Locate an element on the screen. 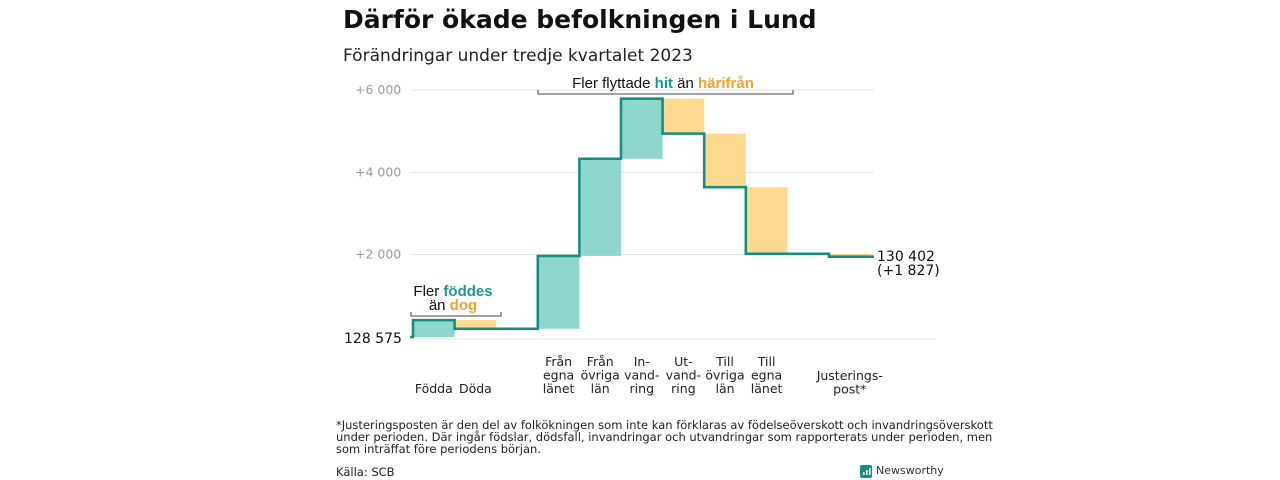 This screenshot has height=480, width=1280. moves-annotation-text: Fler flyttade hit än härifrån is located at coordinates (663, 83).